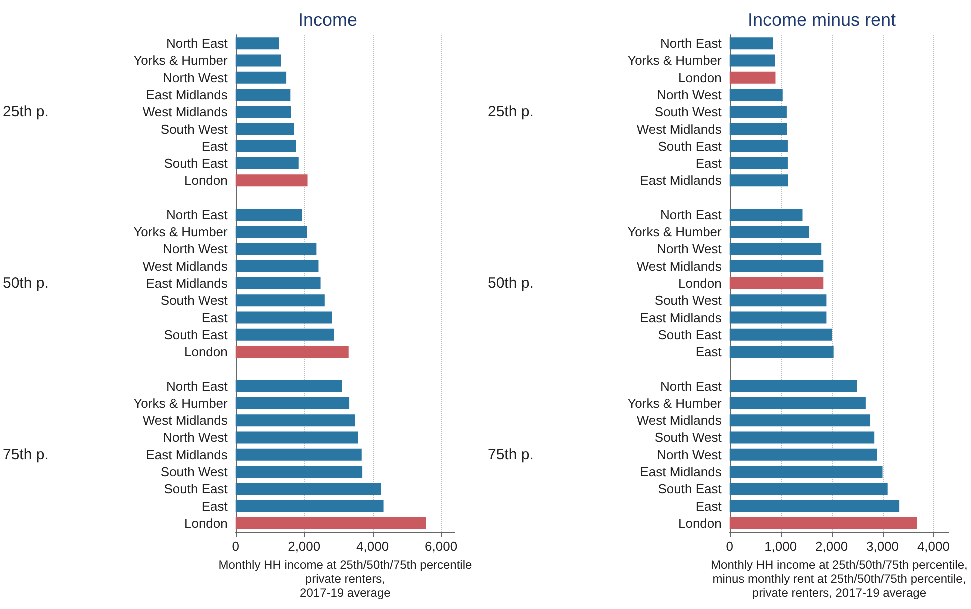 The width and height of the screenshot is (971, 609). Describe the element at coordinates (839, 579) in the screenshot. I see `x-axis-title: Monthly HH income at 25th/50th/75th percentile, minus monthly rent at 25th/50th/75th percentile, private renters, 2017-19 average` at that location.